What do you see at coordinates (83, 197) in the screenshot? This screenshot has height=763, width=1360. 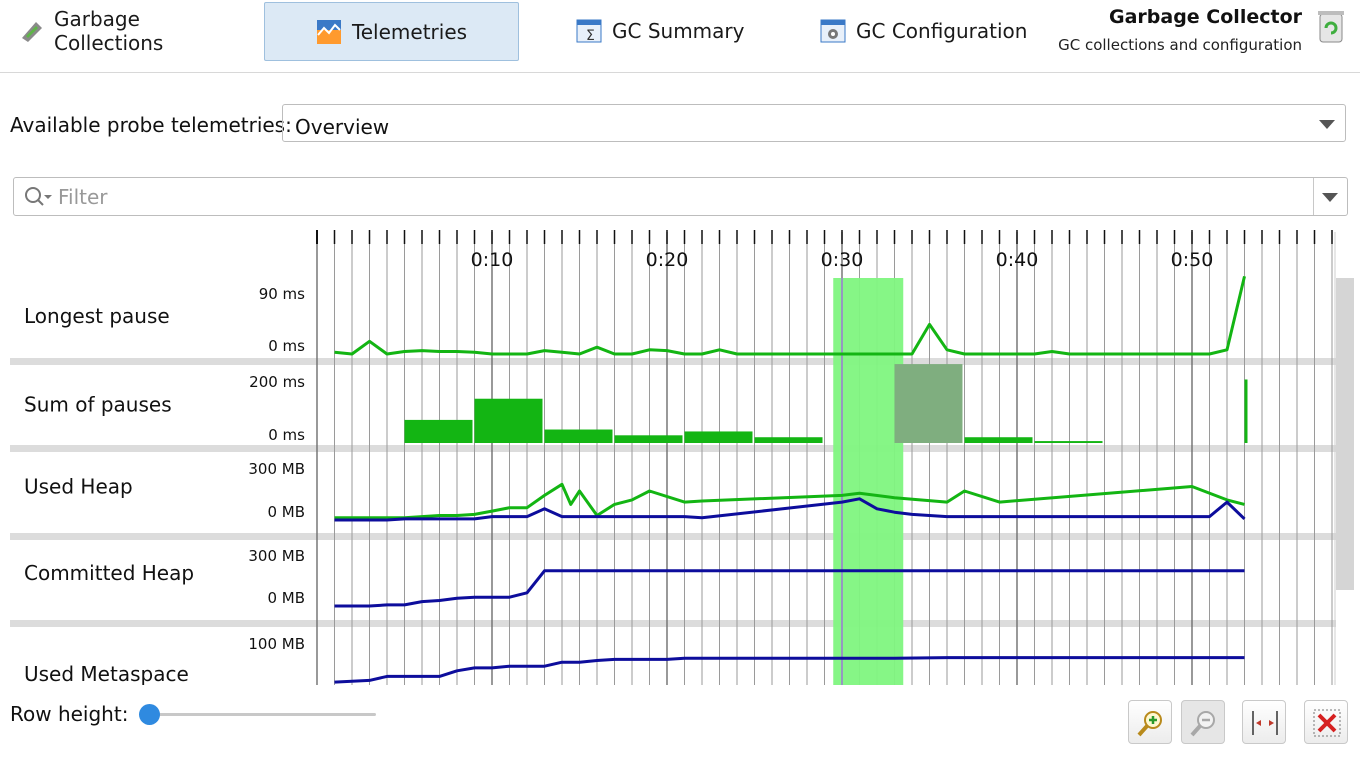 I see `filter-placeholder: Filter` at bounding box center [83, 197].